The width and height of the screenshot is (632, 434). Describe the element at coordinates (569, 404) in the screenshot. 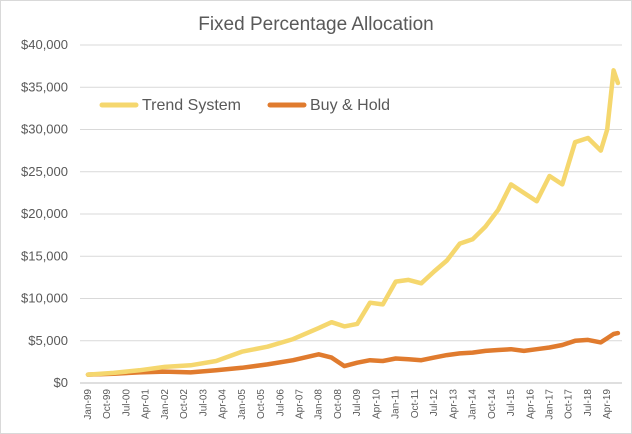

I see `x-tick-label: Oct-17` at that location.